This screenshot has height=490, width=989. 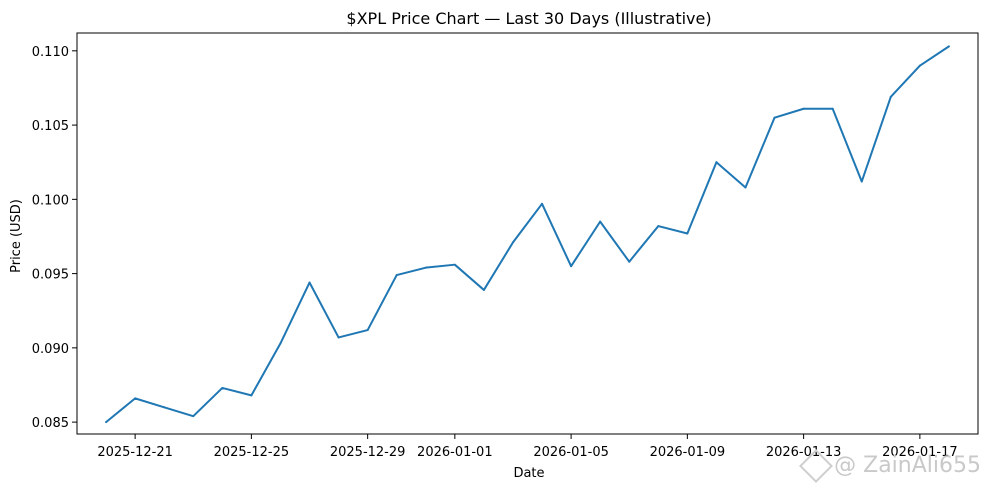 What do you see at coordinates (455, 452) in the screenshot?
I see `x-tick-label: 2026-01-01` at bounding box center [455, 452].